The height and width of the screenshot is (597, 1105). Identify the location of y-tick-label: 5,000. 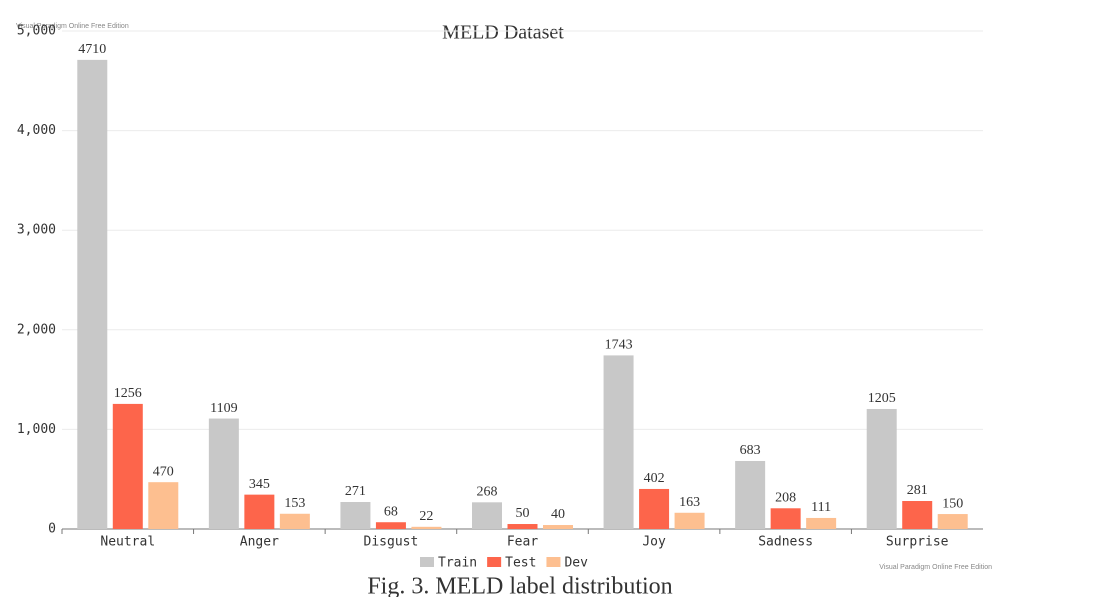
(36, 31).